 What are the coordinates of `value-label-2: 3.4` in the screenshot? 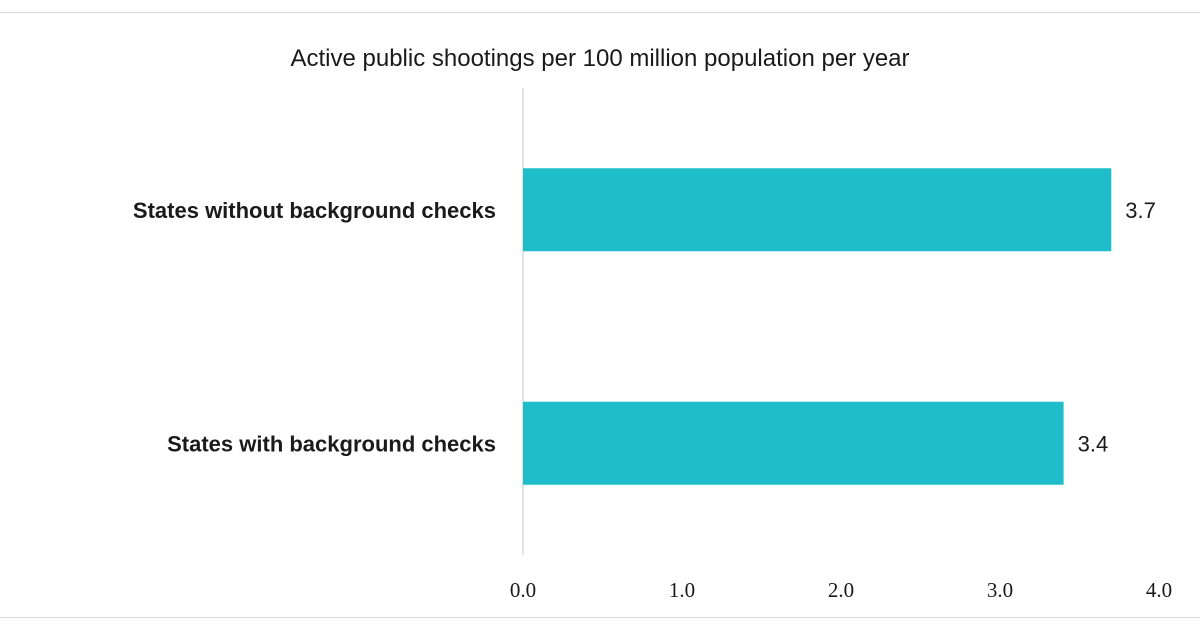 It's located at (1093, 443).